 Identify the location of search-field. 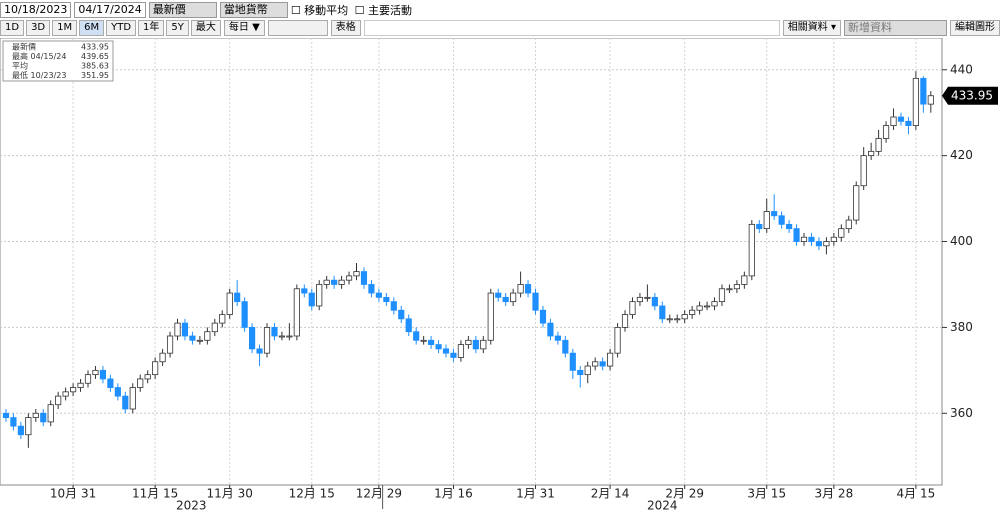
(571, 27).